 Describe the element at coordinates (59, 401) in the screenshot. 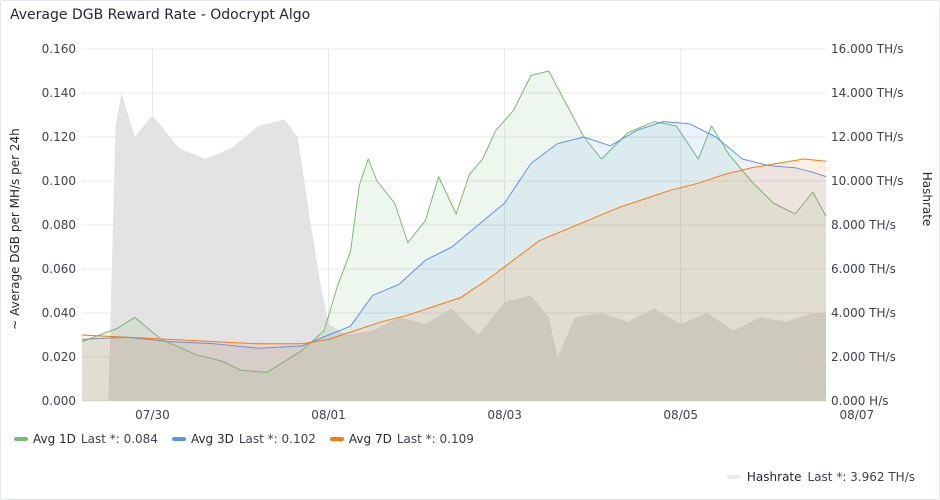

I see `y-tick-label: 0.000` at that location.